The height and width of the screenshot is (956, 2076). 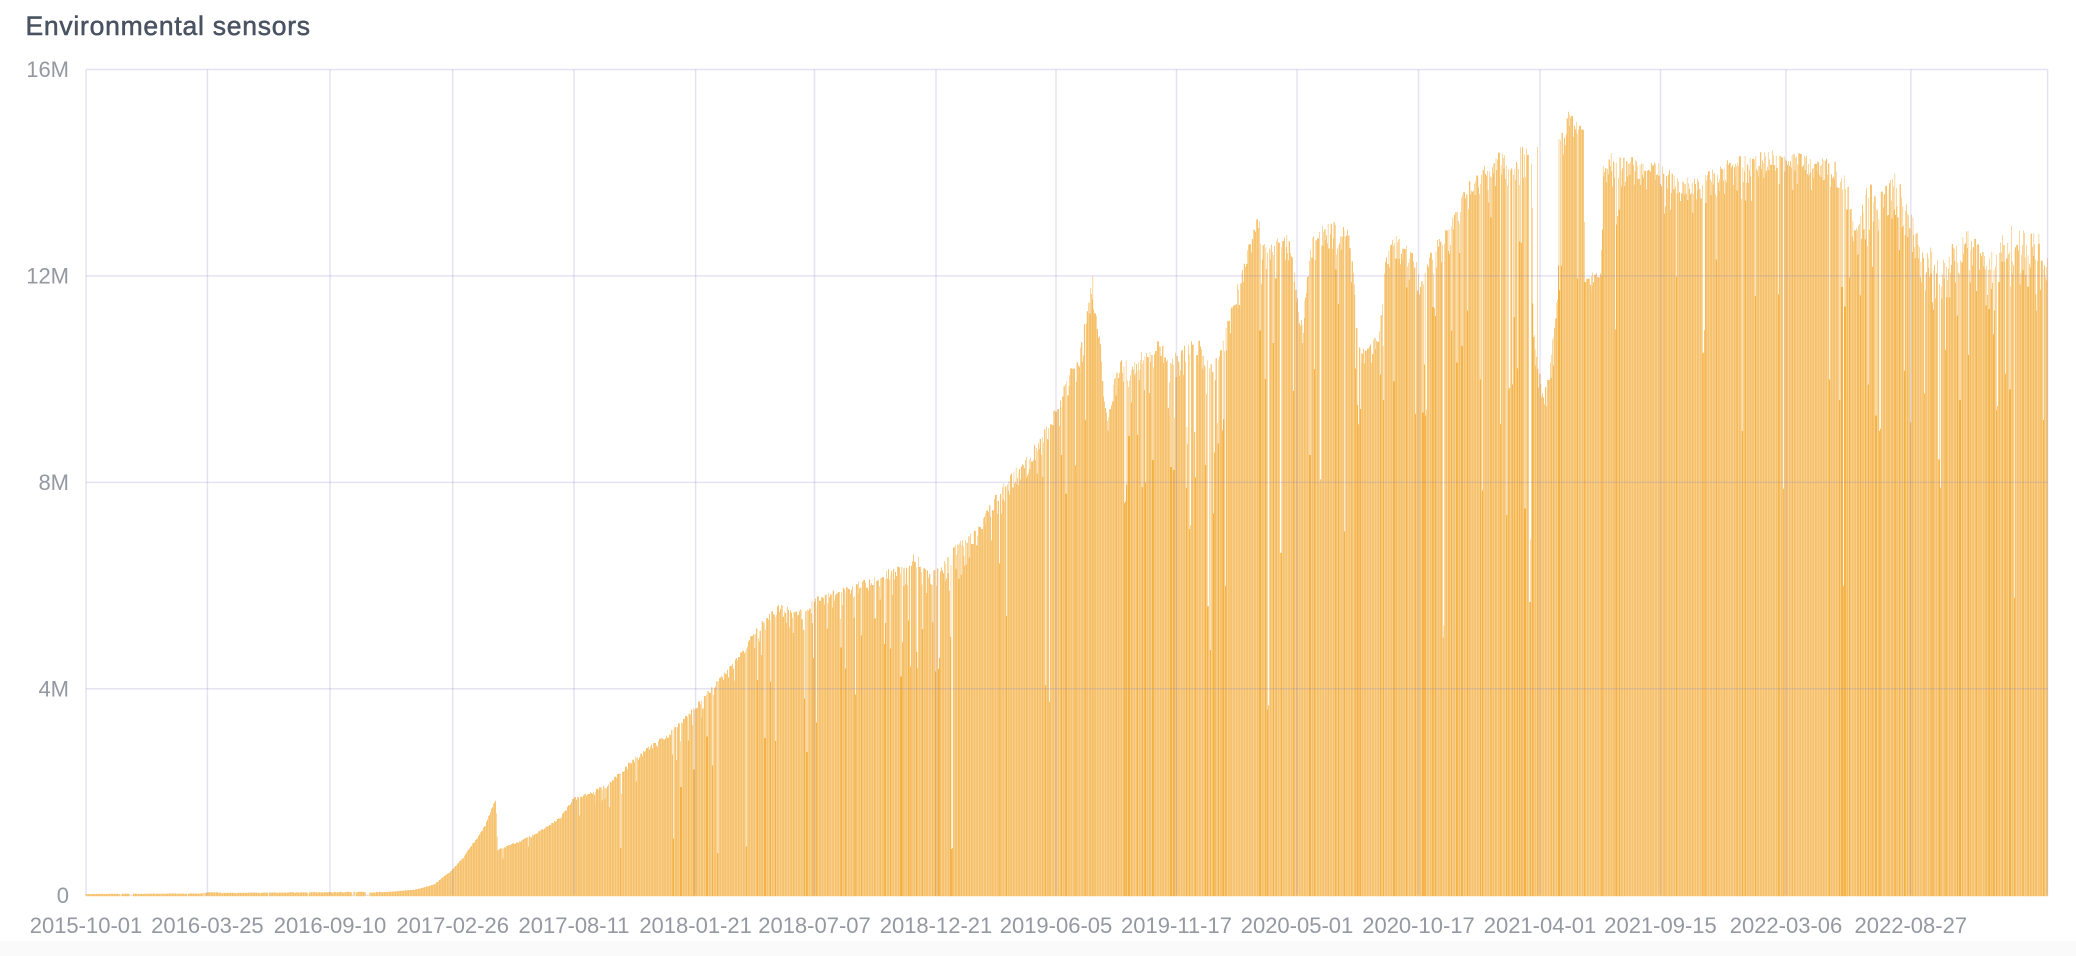 What do you see at coordinates (53, 482) in the screenshot?
I see `svg-text: 8M` at bounding box center [53, 482].